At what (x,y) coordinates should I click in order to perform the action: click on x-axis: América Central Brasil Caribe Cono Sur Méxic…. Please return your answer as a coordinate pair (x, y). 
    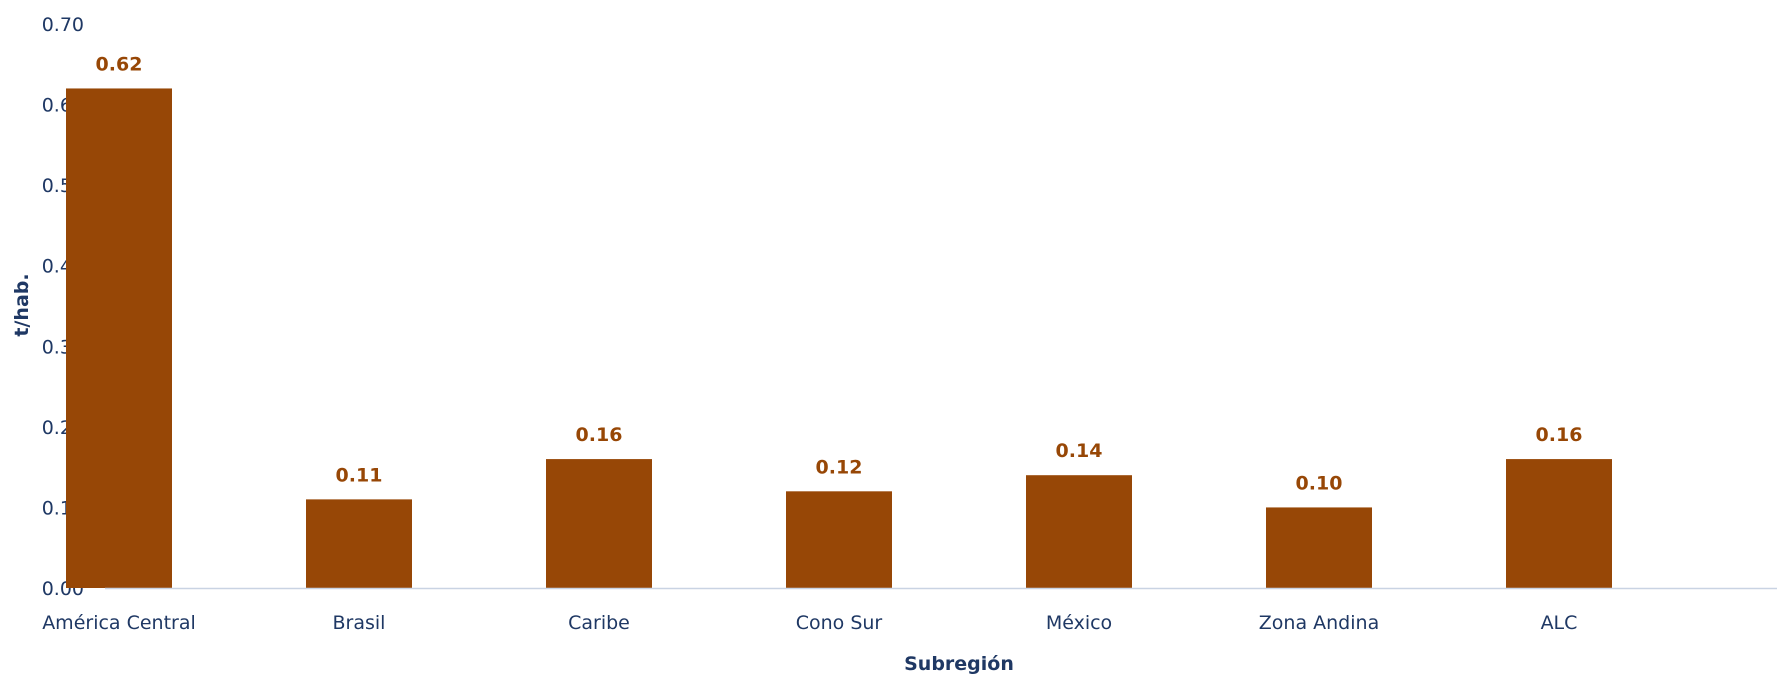
    Looking at the image, I should click on (909, 610).